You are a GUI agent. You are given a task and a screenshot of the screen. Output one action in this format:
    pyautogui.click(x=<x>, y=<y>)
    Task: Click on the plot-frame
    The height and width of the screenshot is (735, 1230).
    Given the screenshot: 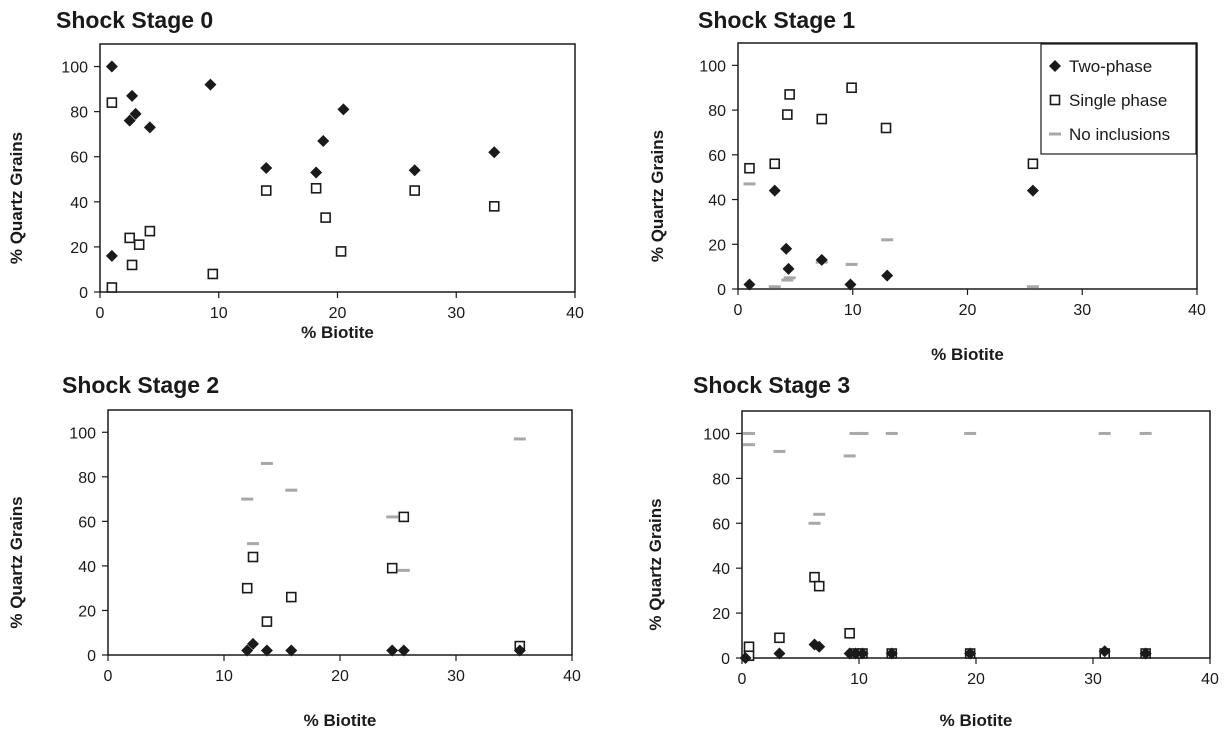 What is the action you would take?
    pyautogui.click(x=340, y=532)
    